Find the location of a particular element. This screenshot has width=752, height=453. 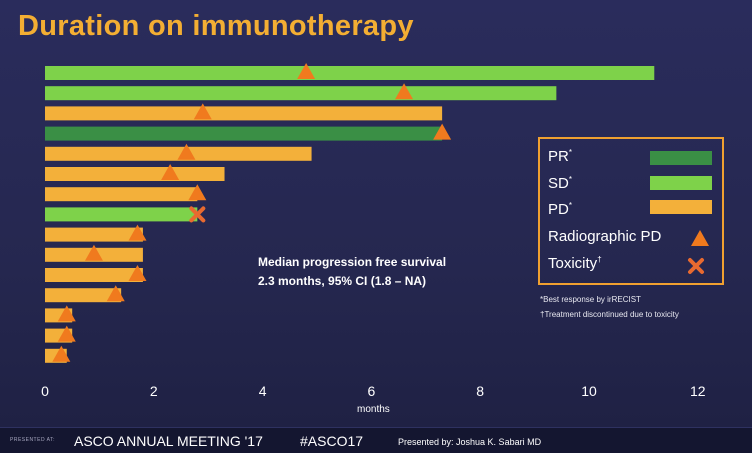

legend: PR* SD* PD* Radiographic PD Toxicity† is located at coordinates (631, 211).